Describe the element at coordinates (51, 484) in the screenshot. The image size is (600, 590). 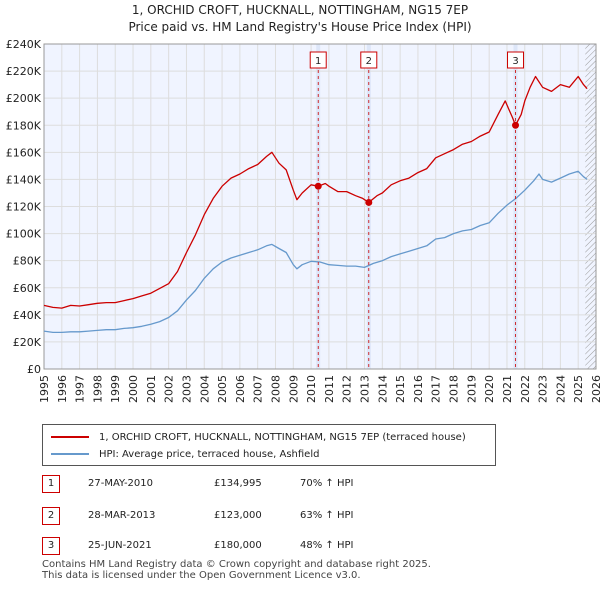
I see `sale-number-badge: 1` at that location.